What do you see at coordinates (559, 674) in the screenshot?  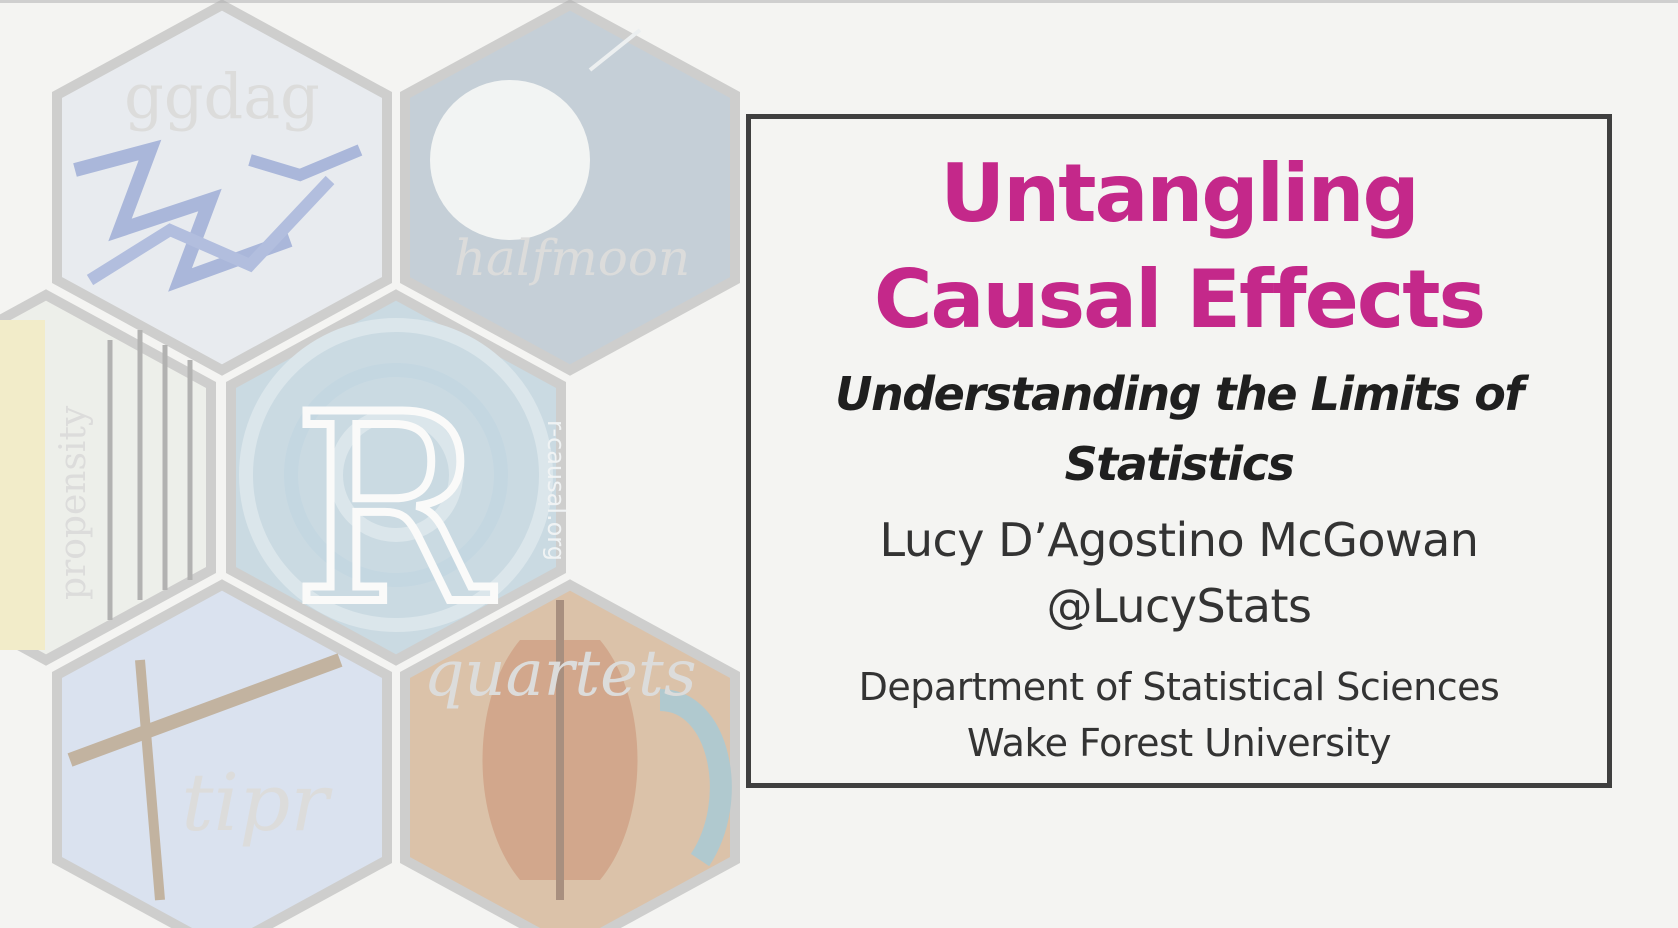 I see `quartets-label: quartets` at bounding box center [559, 674].